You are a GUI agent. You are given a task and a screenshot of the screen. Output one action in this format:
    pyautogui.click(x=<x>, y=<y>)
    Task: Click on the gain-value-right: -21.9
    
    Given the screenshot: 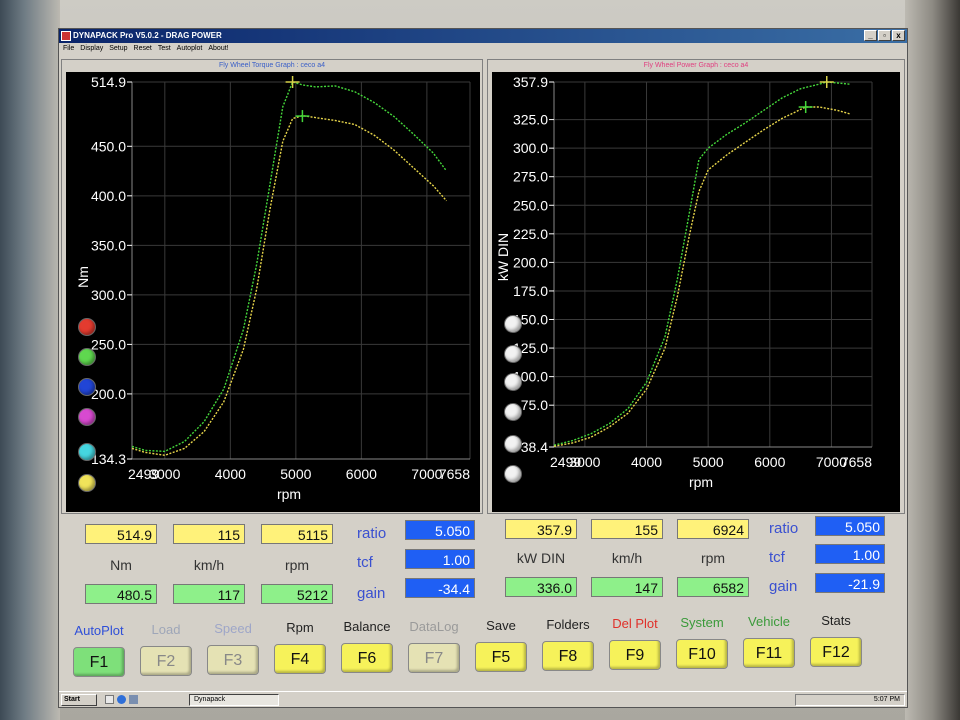 What is the action you would take?
    pyautogui.click(x=850, y=583)
    